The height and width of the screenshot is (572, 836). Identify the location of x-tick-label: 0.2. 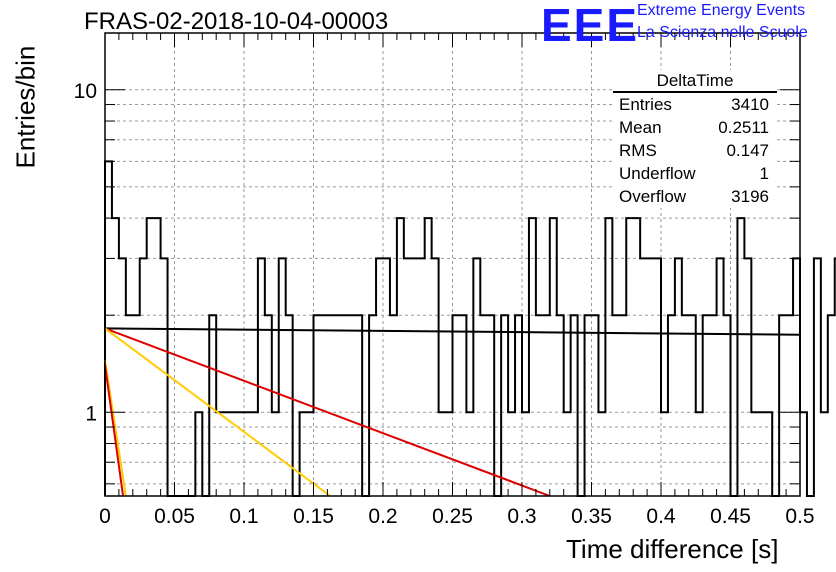
(382, 516).